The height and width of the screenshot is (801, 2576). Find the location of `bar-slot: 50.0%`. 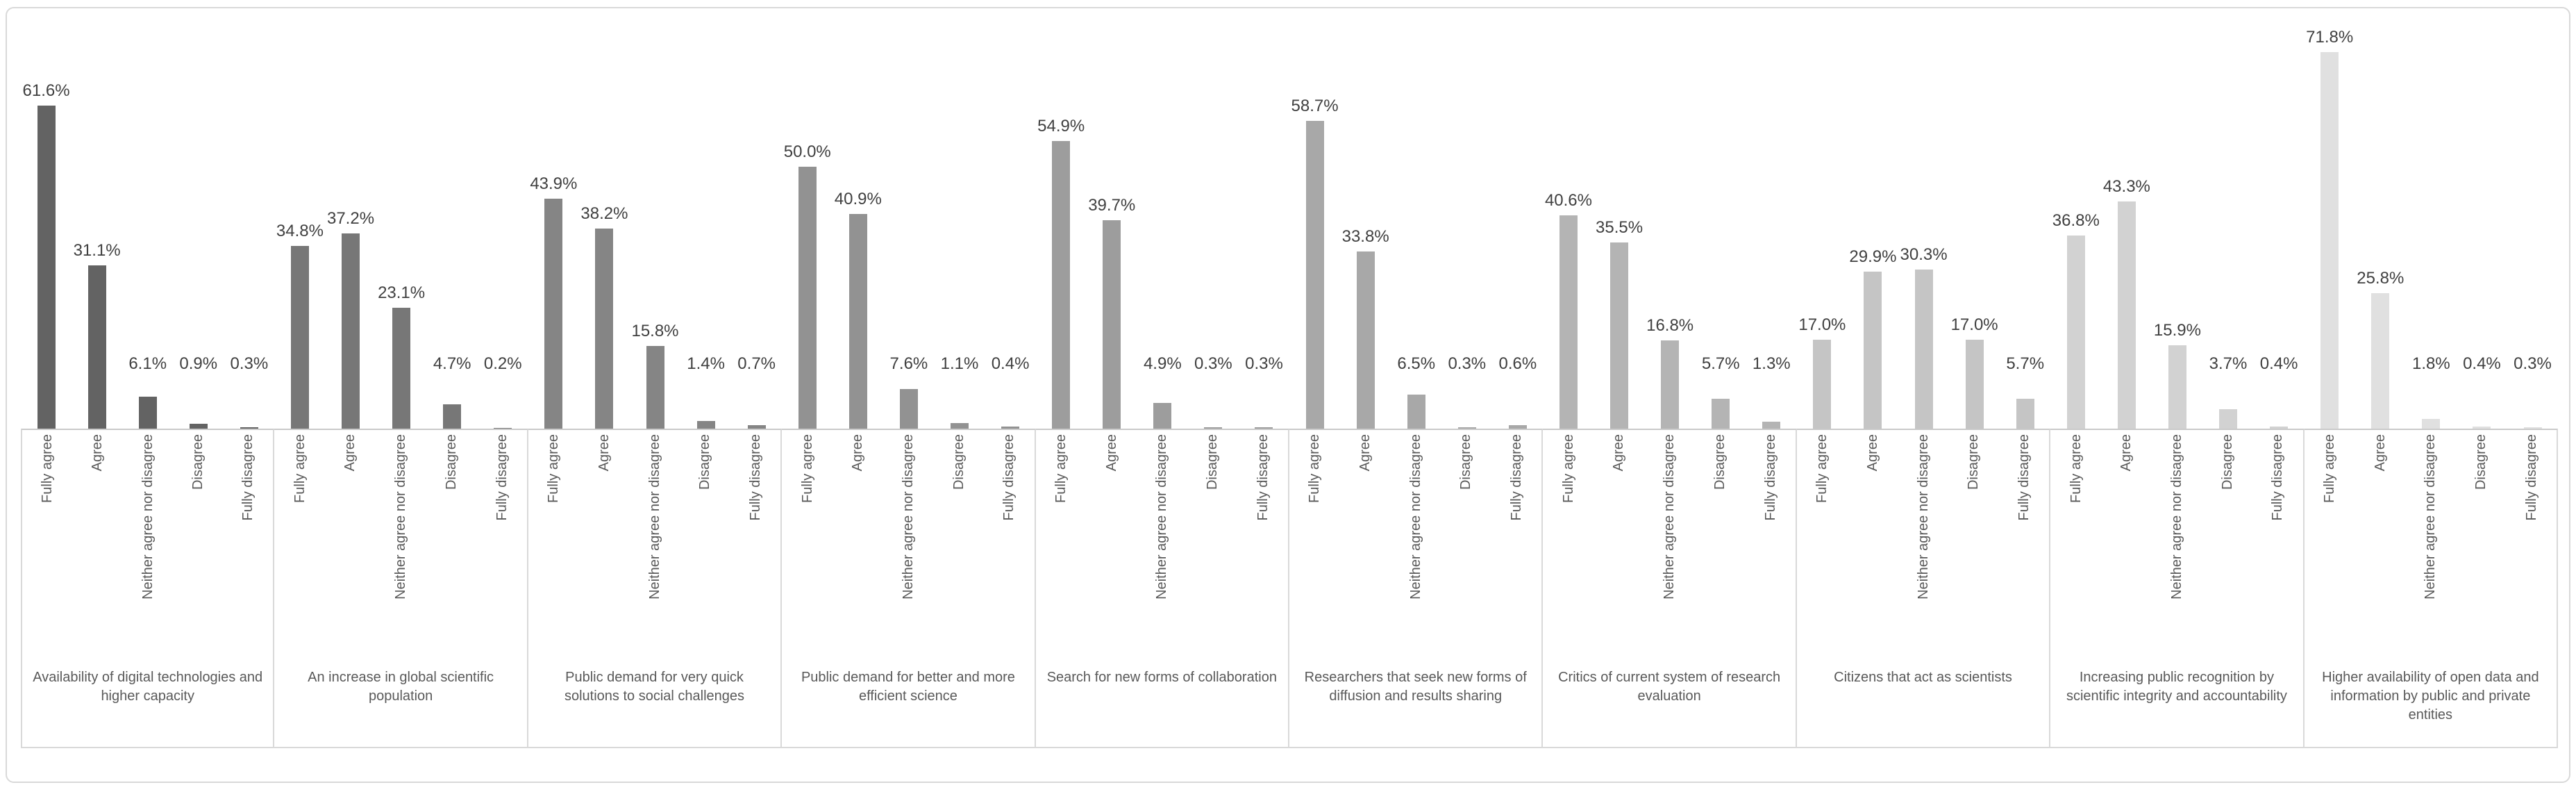

bar-slot: 50.0% is located at coordinates (807, 219).